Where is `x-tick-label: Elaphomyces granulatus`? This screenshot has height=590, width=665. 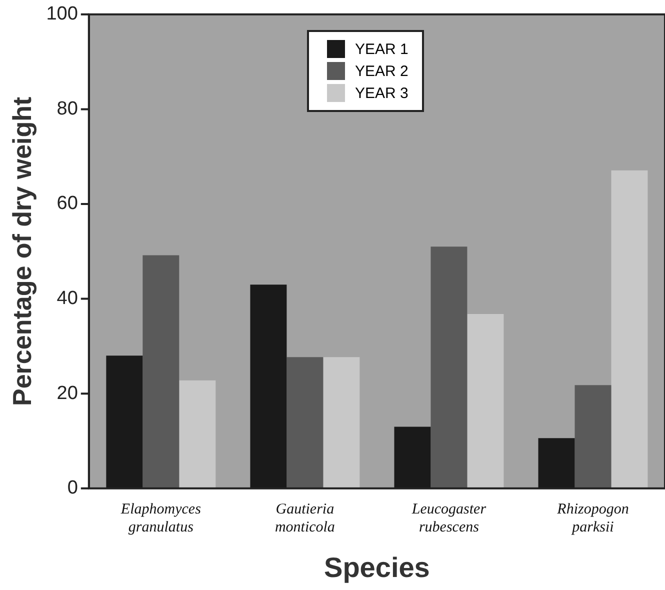 x-tick-label: Elaphomyces granulatus is located at coordinates (161, 518).